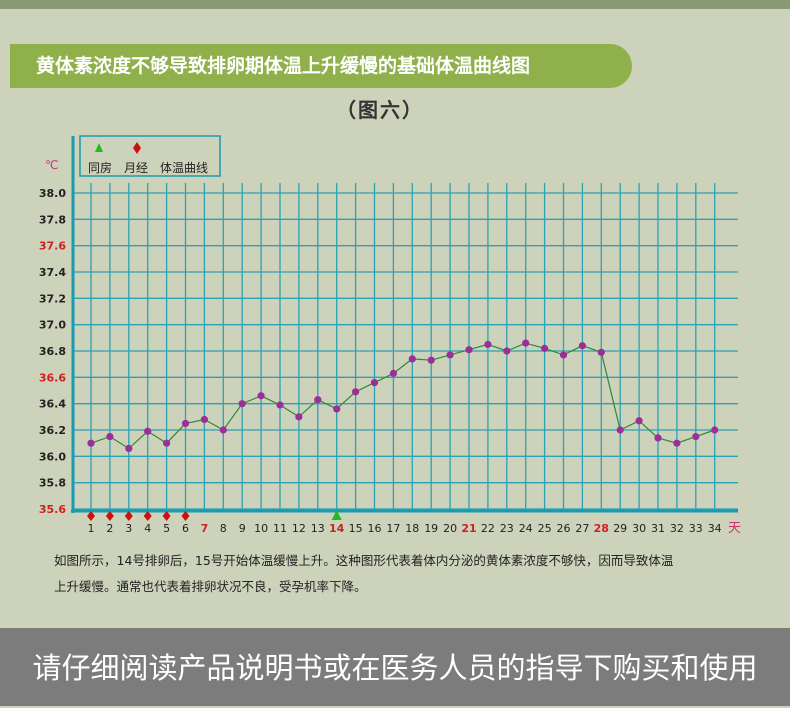  What do you see at coordinates (431, 528) in the screenshot?
I see `x-tick-label: 19` at bounding box center [431, 528].